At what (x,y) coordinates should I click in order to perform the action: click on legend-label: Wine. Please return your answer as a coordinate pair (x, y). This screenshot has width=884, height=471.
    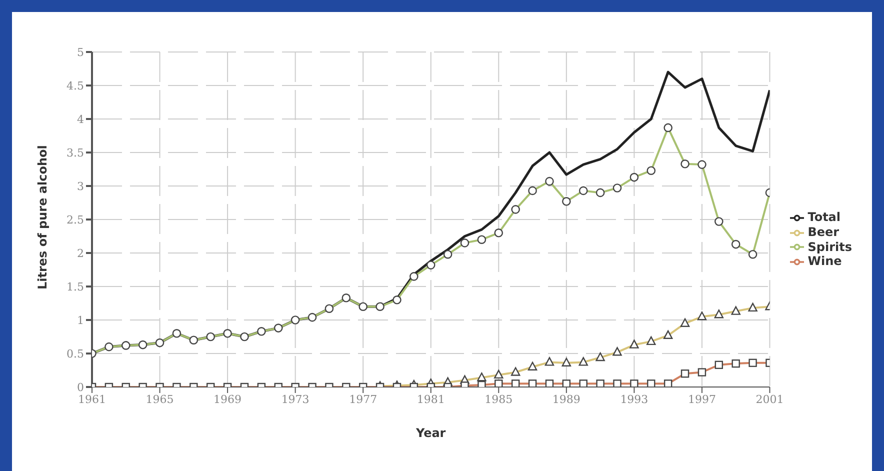
    Looking at the image, I should click on (825, 261).